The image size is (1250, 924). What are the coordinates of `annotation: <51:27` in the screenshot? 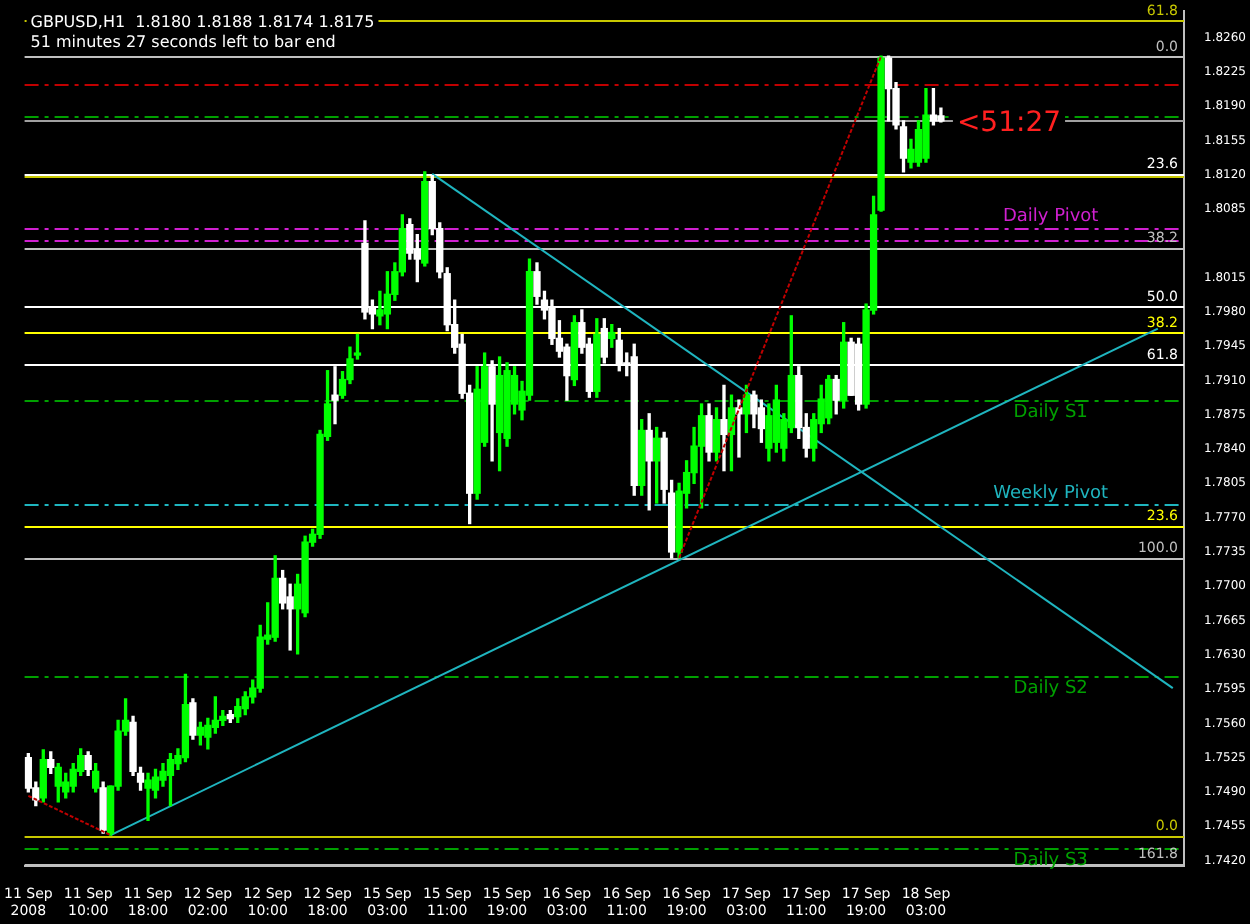 It's located at (1009, 123).